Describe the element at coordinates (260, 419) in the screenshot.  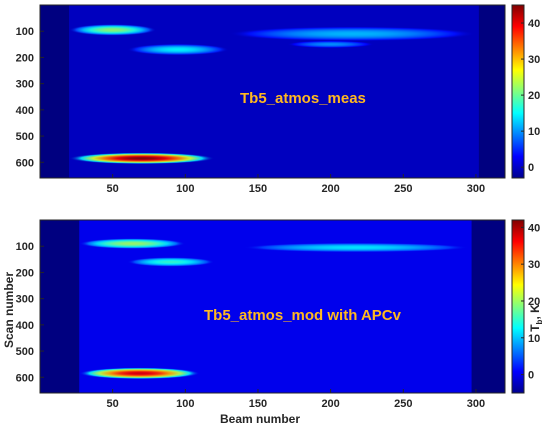
I see `x-axis-label: Beam number` at that location.